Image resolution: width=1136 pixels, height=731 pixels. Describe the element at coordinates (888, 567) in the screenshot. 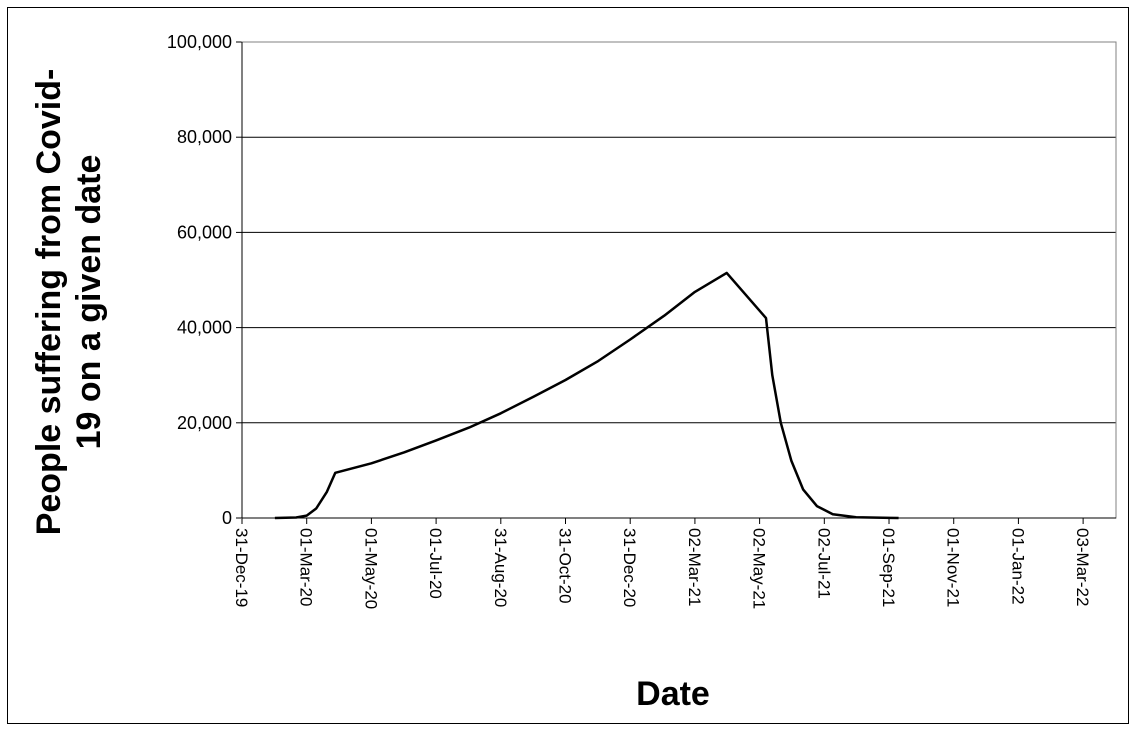

I see `x-tick-label-10: 01-Sep-21` at that location.